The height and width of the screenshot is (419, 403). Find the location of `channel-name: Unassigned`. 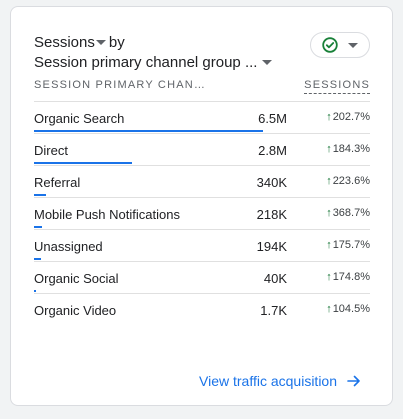

channel-name: Unassigned is located at coordinates (68, 246).